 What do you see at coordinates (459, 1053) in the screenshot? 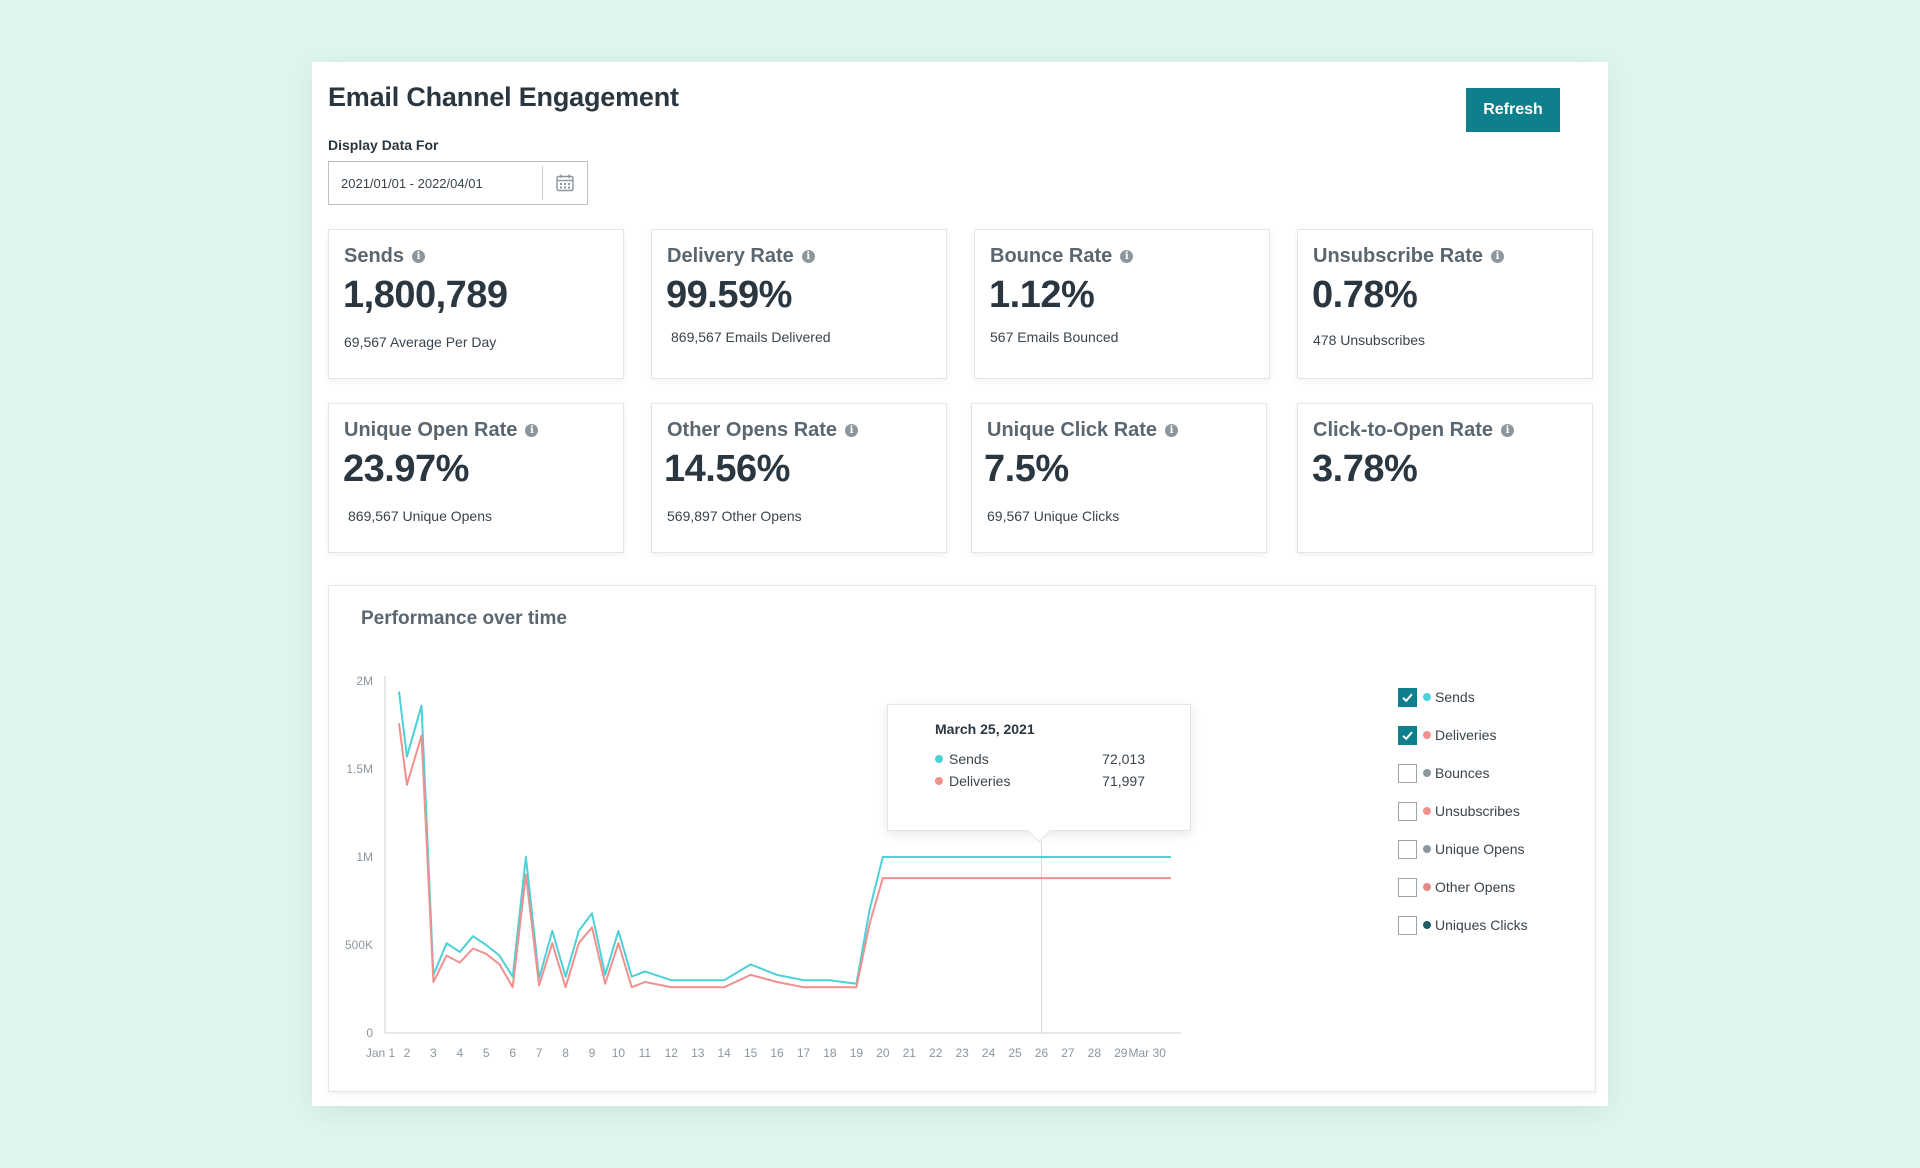
I see `x-tick-label: 4` at bounding box center [459, 1053].